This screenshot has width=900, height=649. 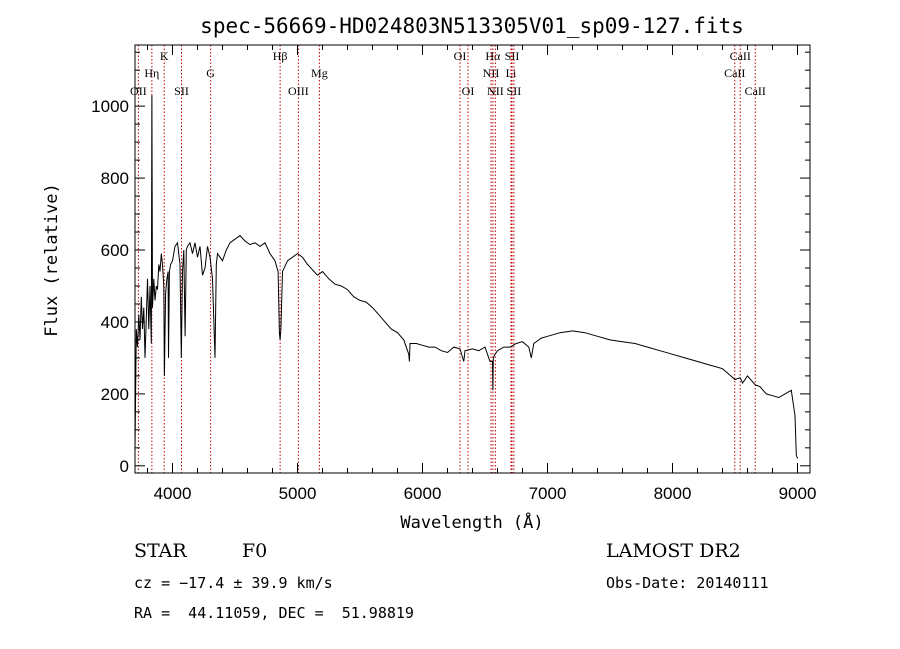 What do you see at coordinates (124, 466) in the screenshot?
I see `y-tick-label: 0` at bounding box center [124, 466].